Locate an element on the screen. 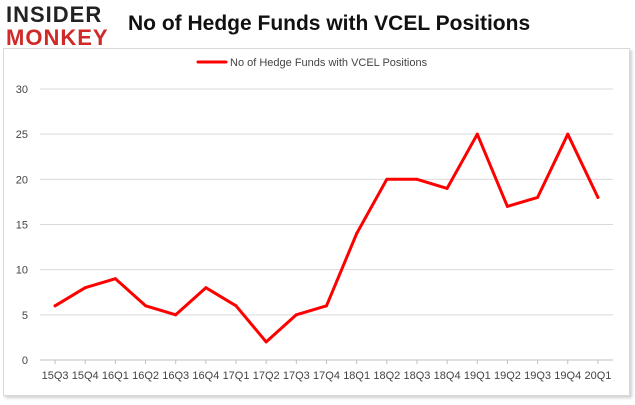 The width and height of the screenshot is (635, 405). x-tick-label: 17Q3 is located at coordinates (296, 376).